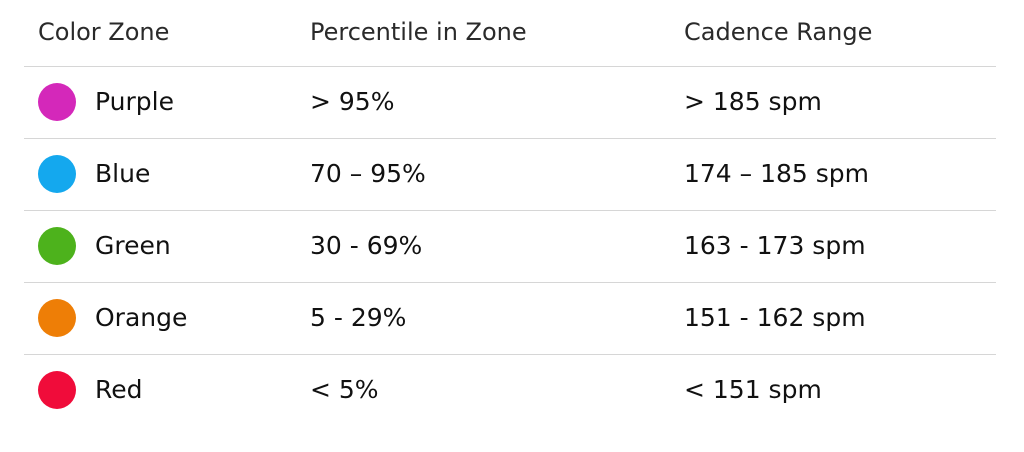 Image resolution: width=1024 pixels, height=452 pixels. What do you see at coordinates (418, 32) in the screenshot?
I see `header-percentile: Percentile in Zone` at bounding box center [418, 32].